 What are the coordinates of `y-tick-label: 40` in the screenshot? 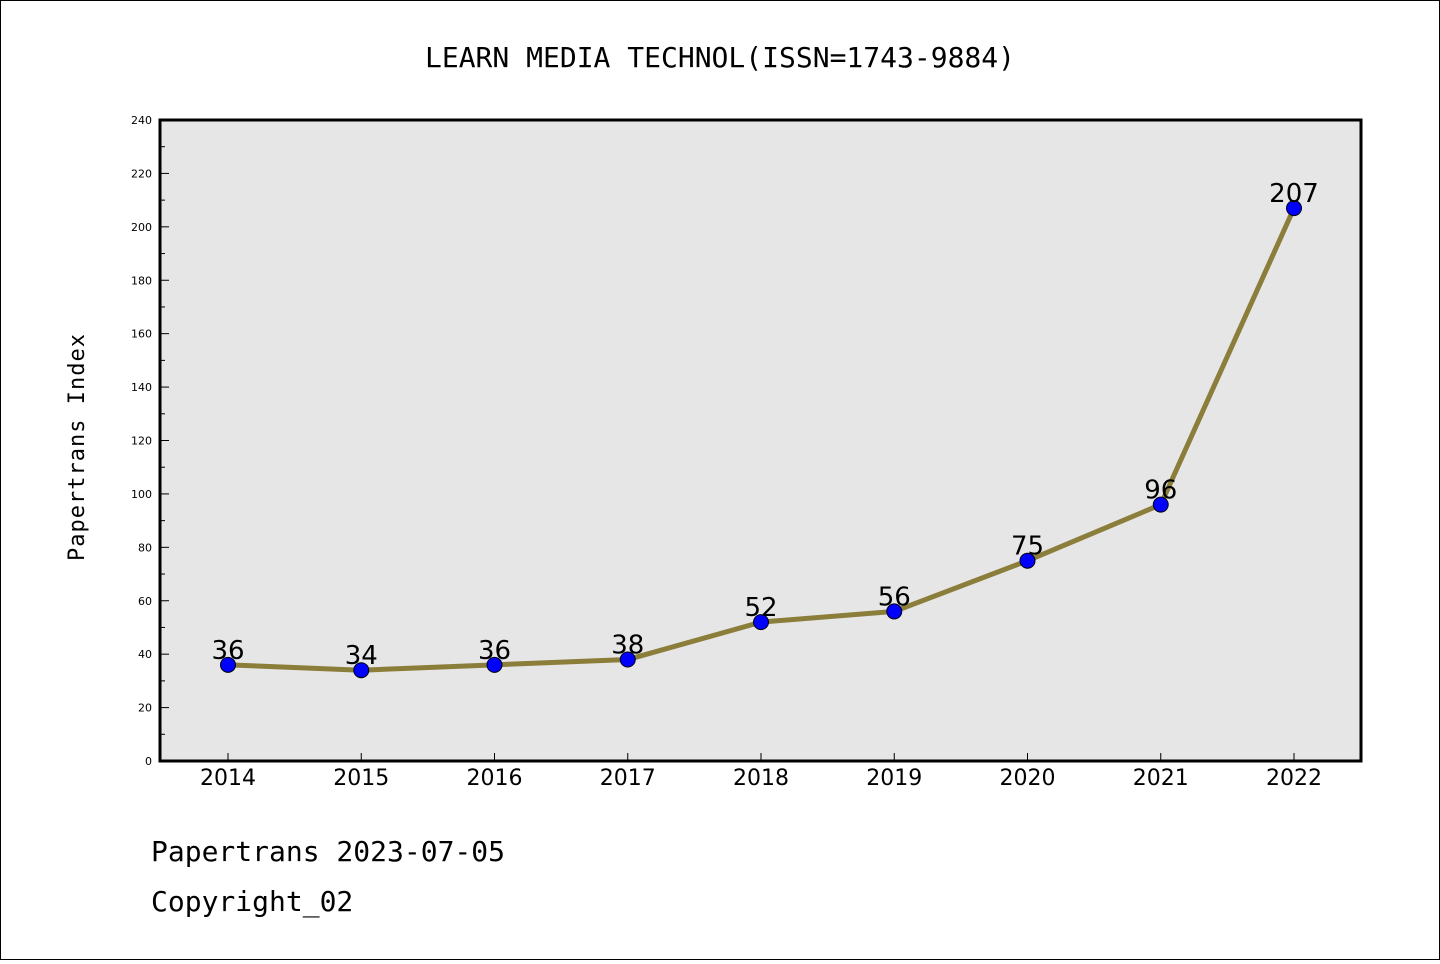 It's located at (145, 654).